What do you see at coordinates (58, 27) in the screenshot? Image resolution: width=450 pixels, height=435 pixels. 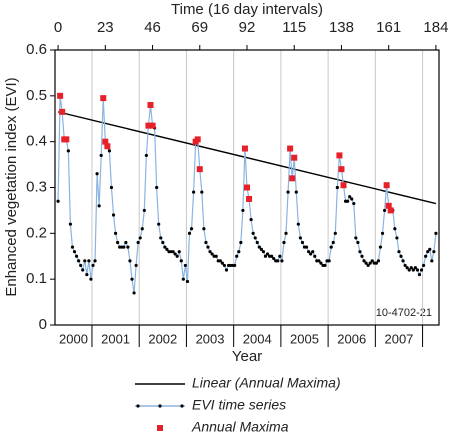 I see `top-tick-label: 0` at bounding box center [58, 27].